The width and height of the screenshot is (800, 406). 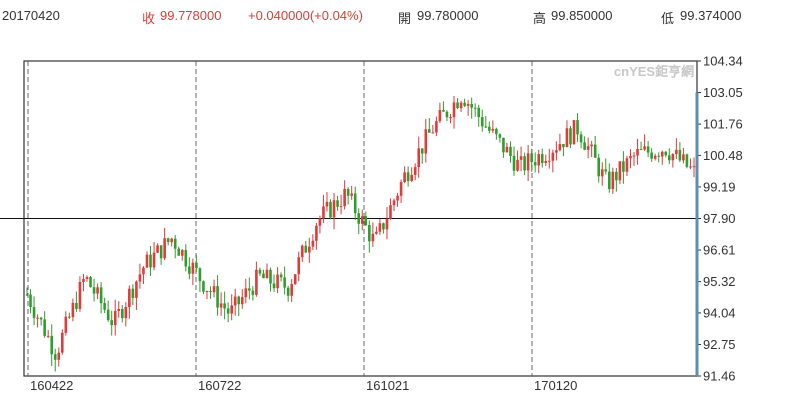 What do you see at coordinates (149, 18) in the screenshot?
I see `close-label: 收` at bounding box center [149, 18].